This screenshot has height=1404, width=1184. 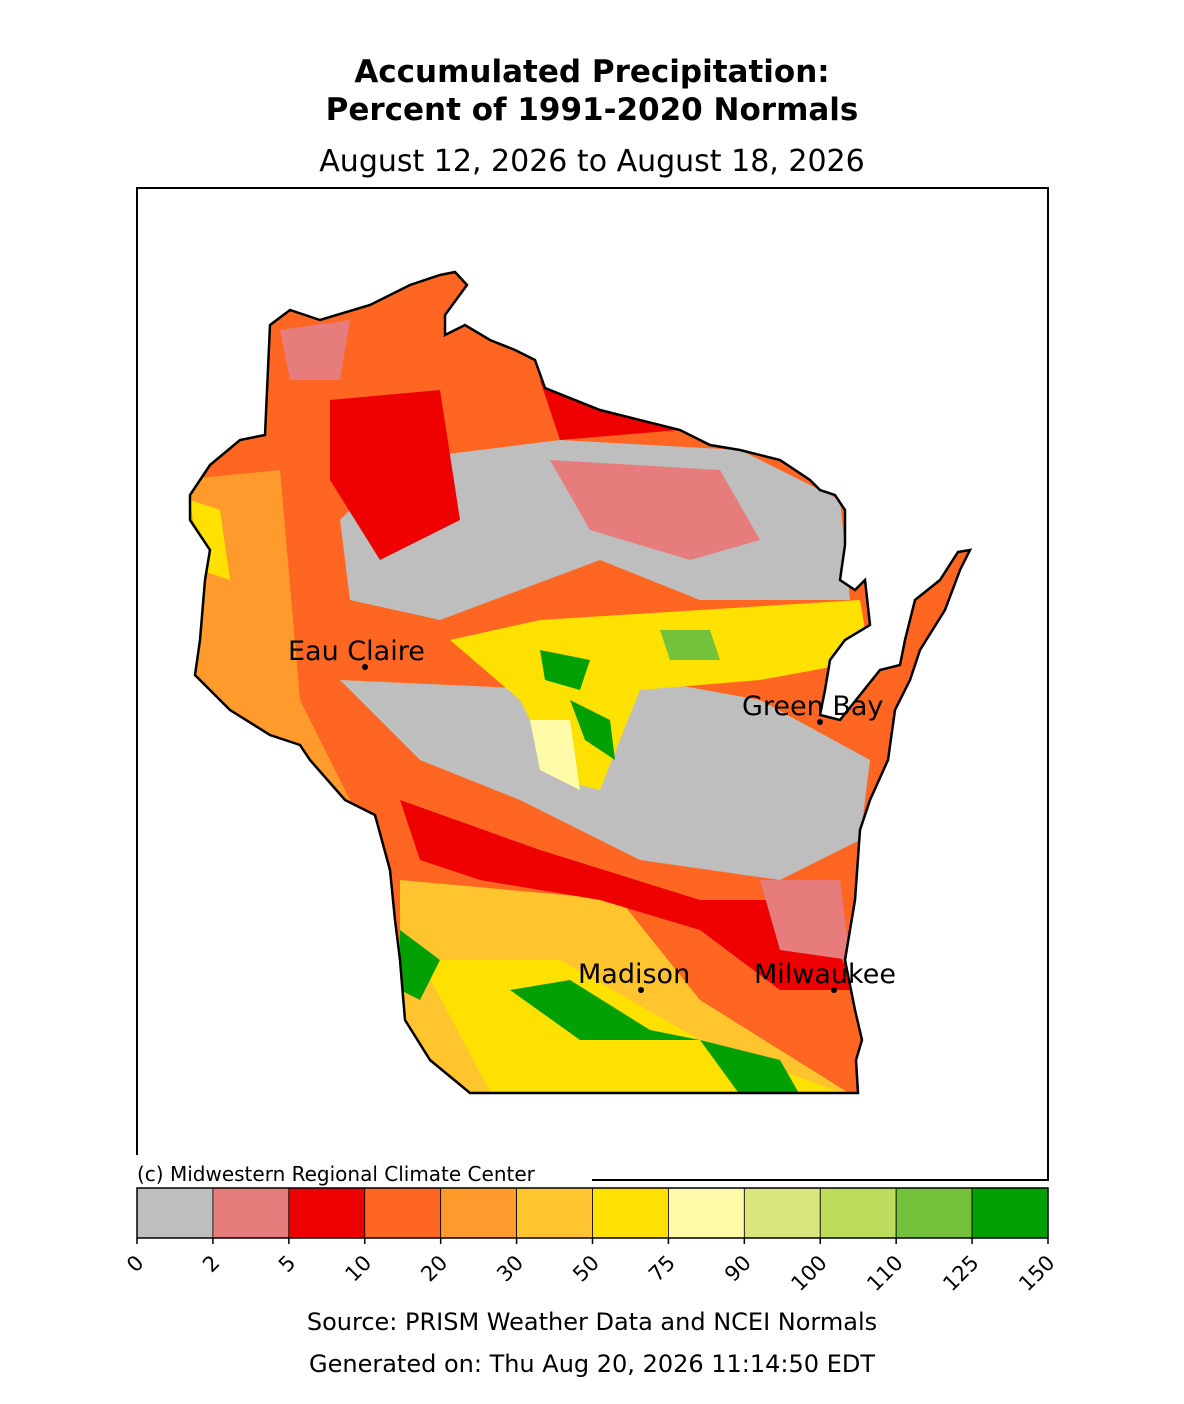 I want to click on colorbar-tick-label: 150, so click(x=1036, y=1273).